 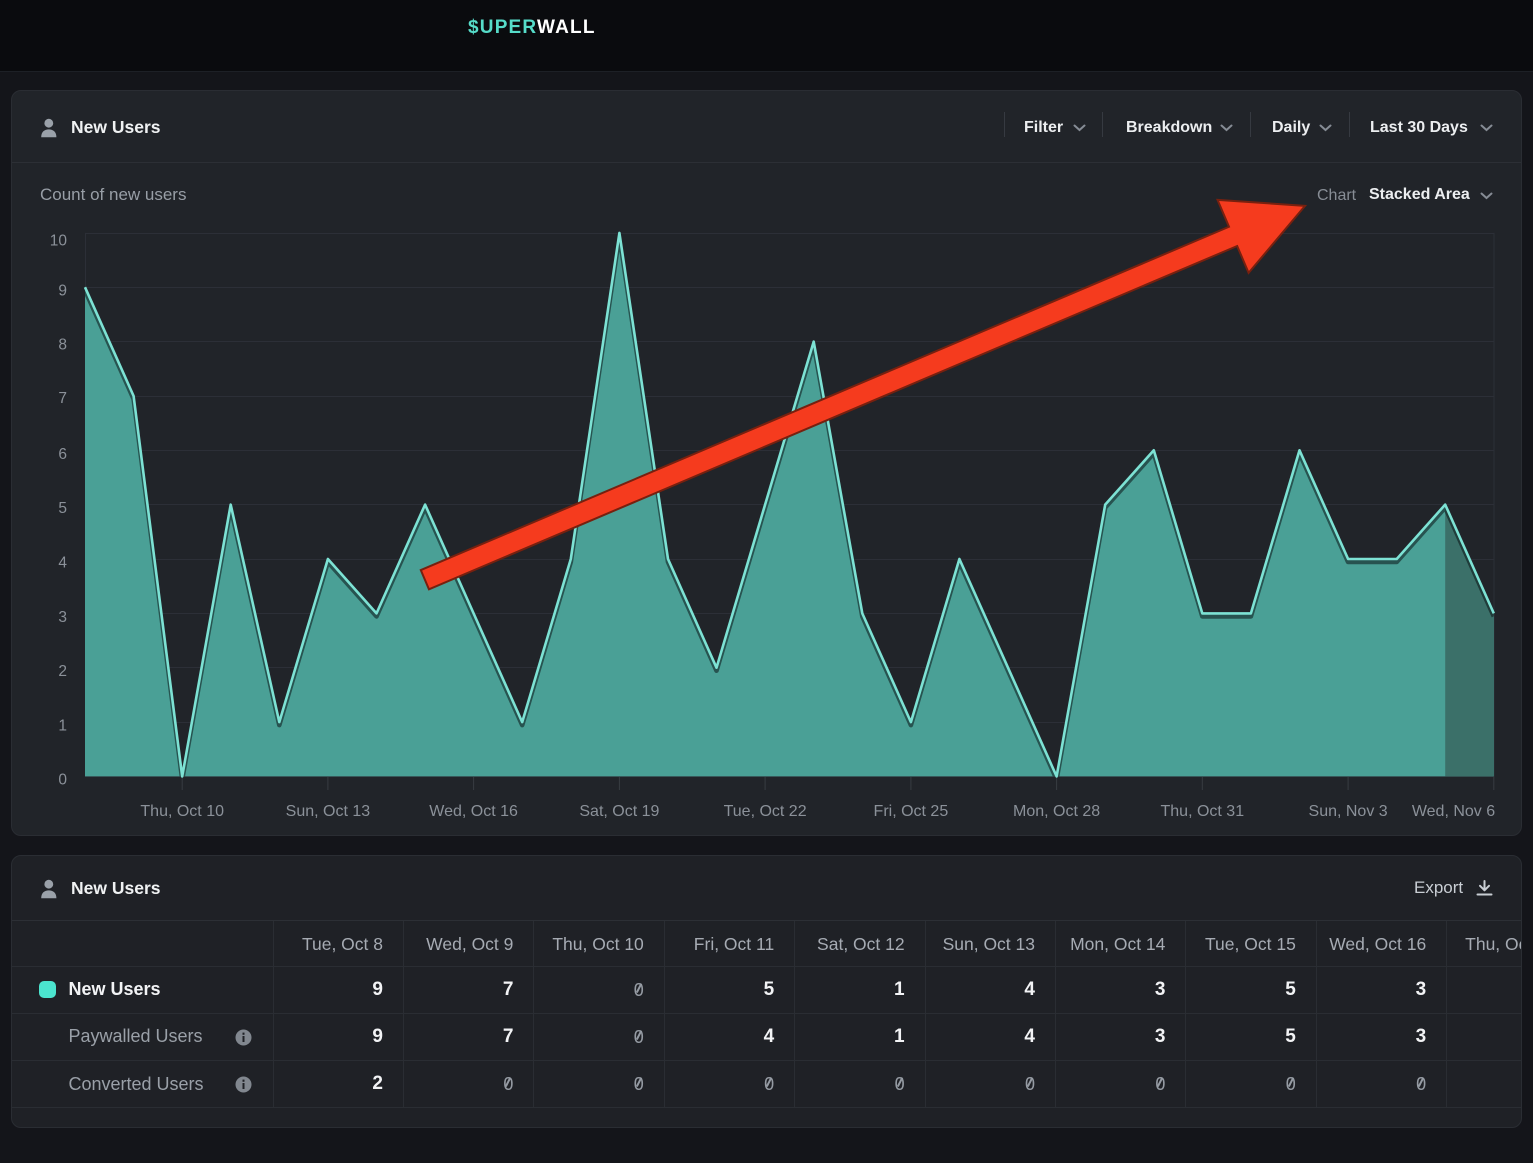 I want to click on svg-text: Fri, Oct 25, so click(x=911, y=811).